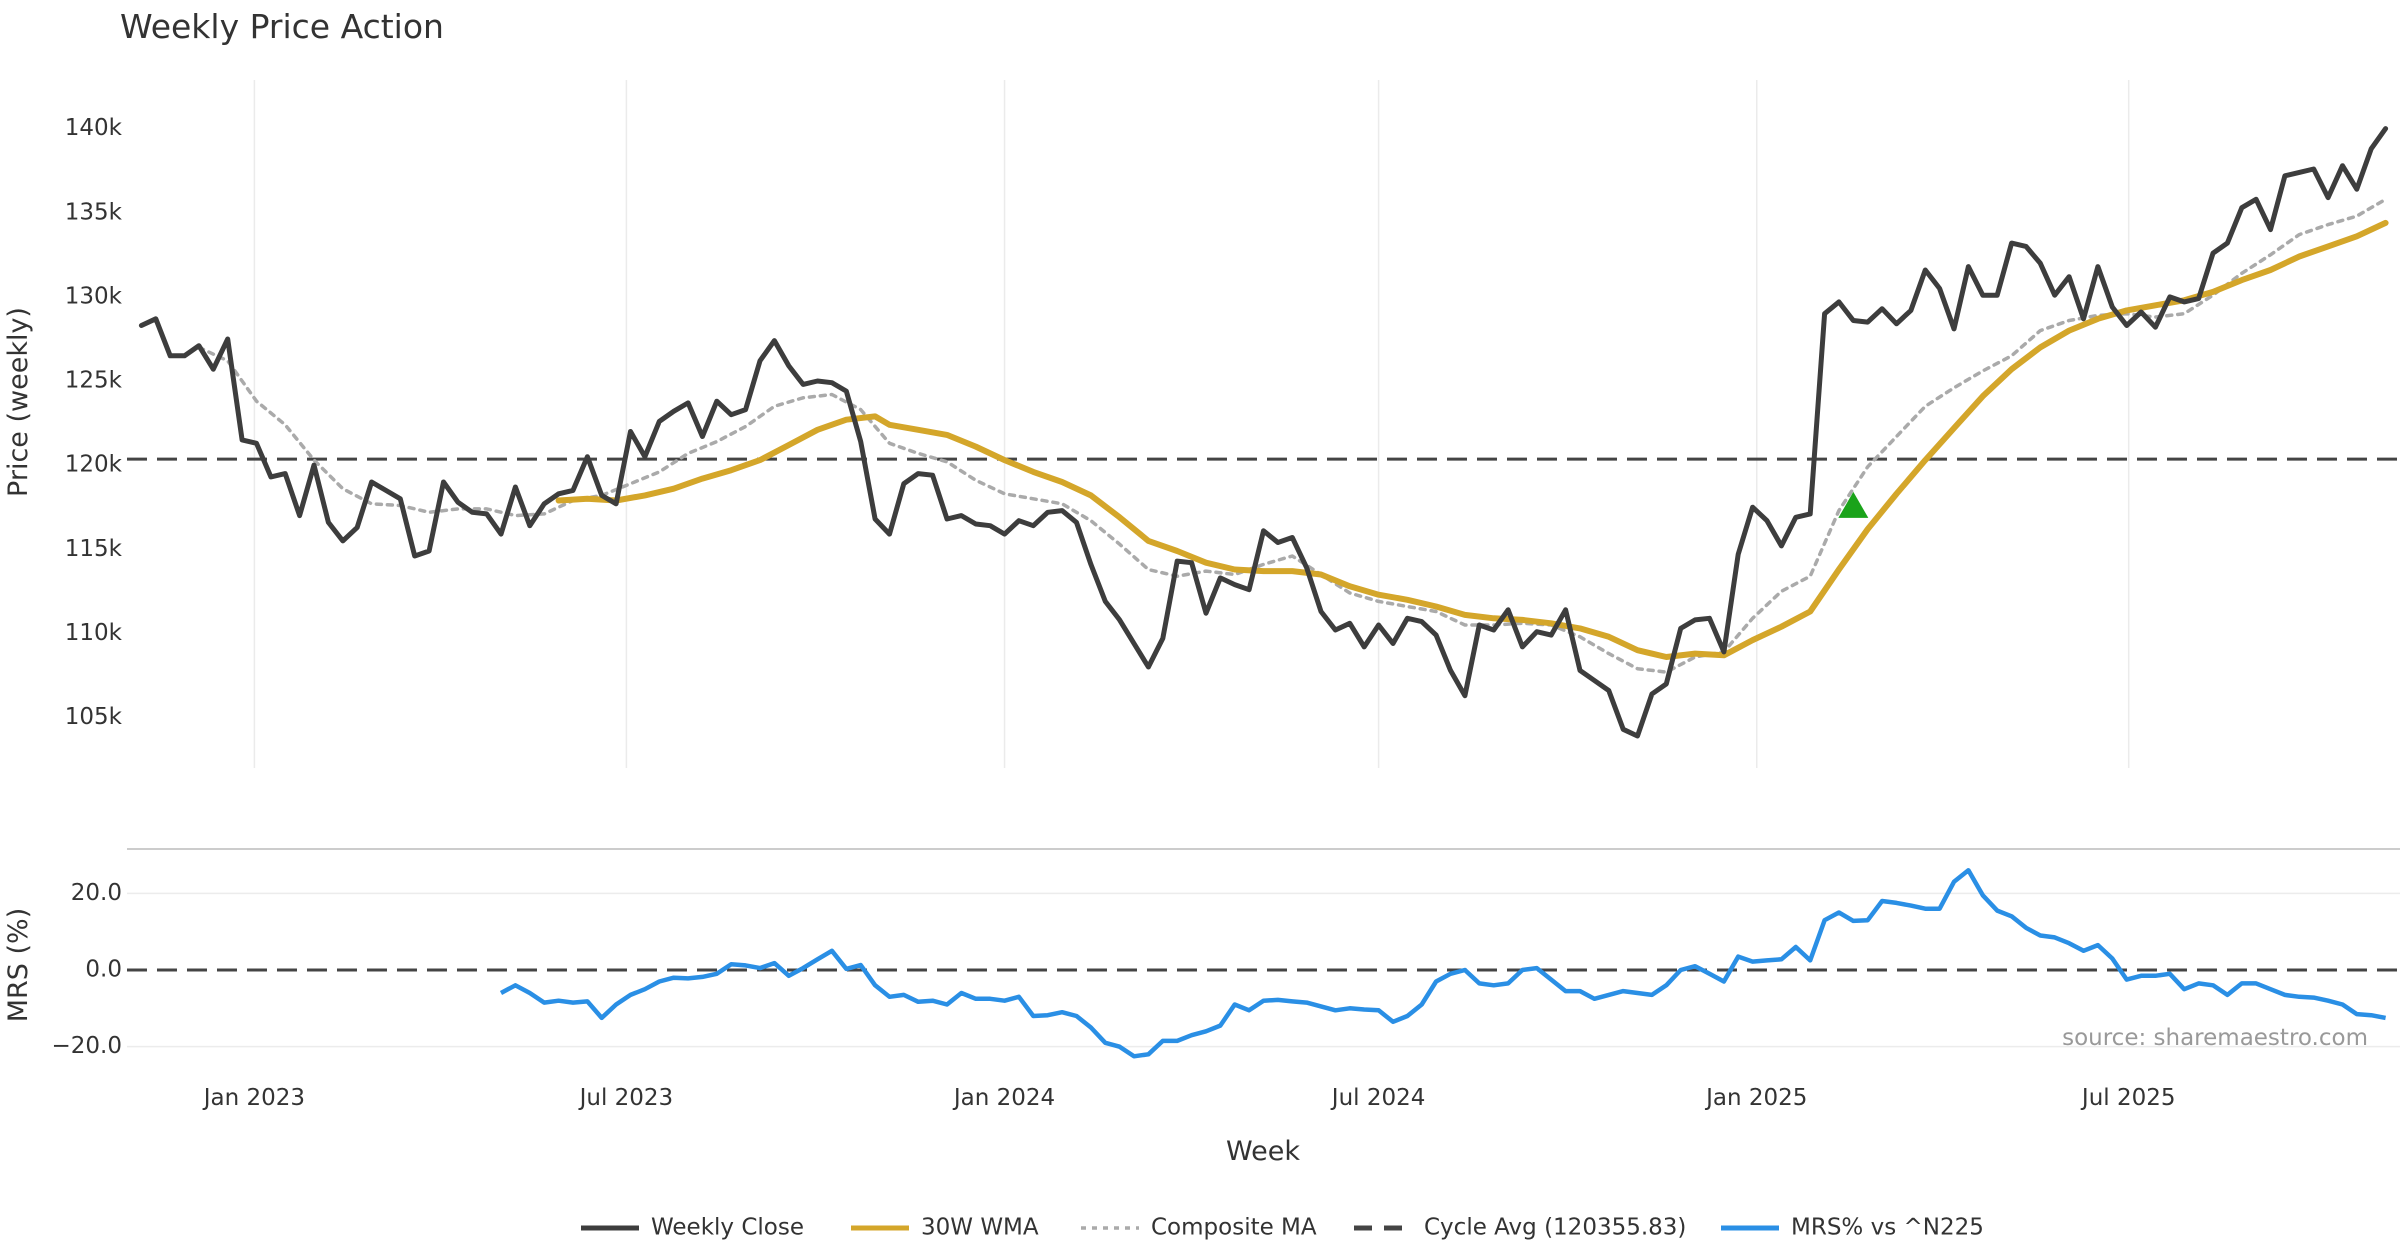 The image size is (2400, 1260). What do you see at coordinates (94, 633) in the screenshot?
I see `price-y-tick-label: 110k` at bounding box center [94, 633].